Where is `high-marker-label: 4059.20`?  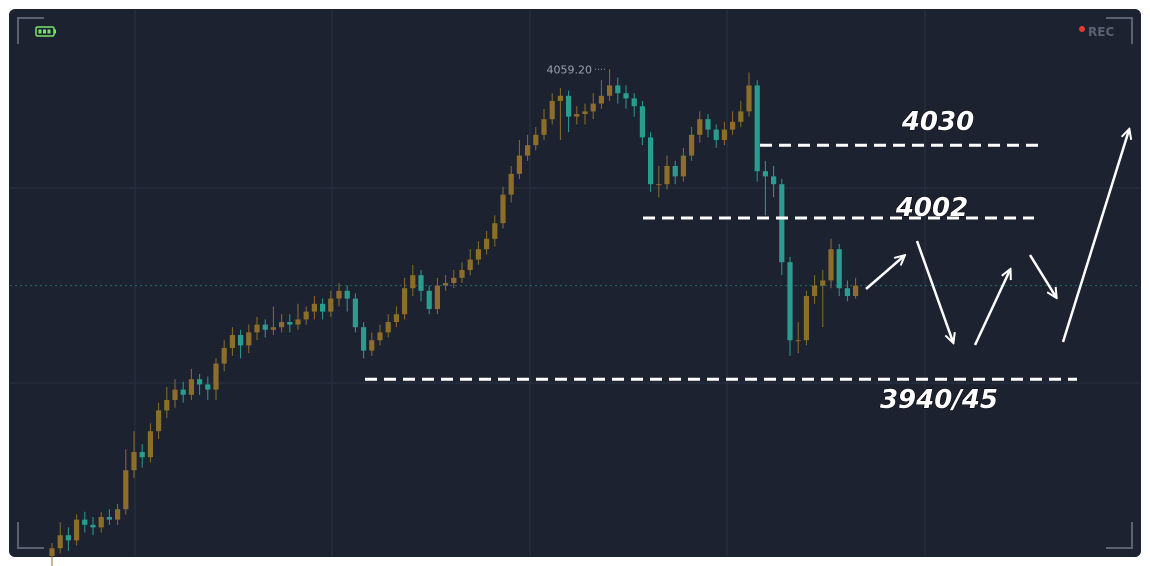 high-marker-label: 4059.20 is located at coordinates (570, 69).